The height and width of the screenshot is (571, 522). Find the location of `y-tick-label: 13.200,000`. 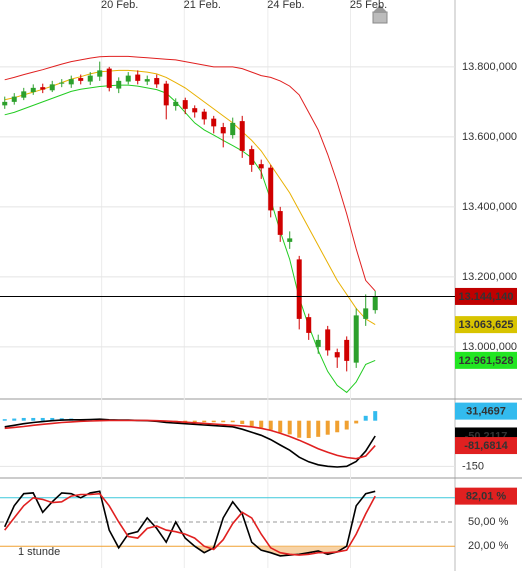

y-tick-label: 13.200,000 is located at coordinates (489, 277).